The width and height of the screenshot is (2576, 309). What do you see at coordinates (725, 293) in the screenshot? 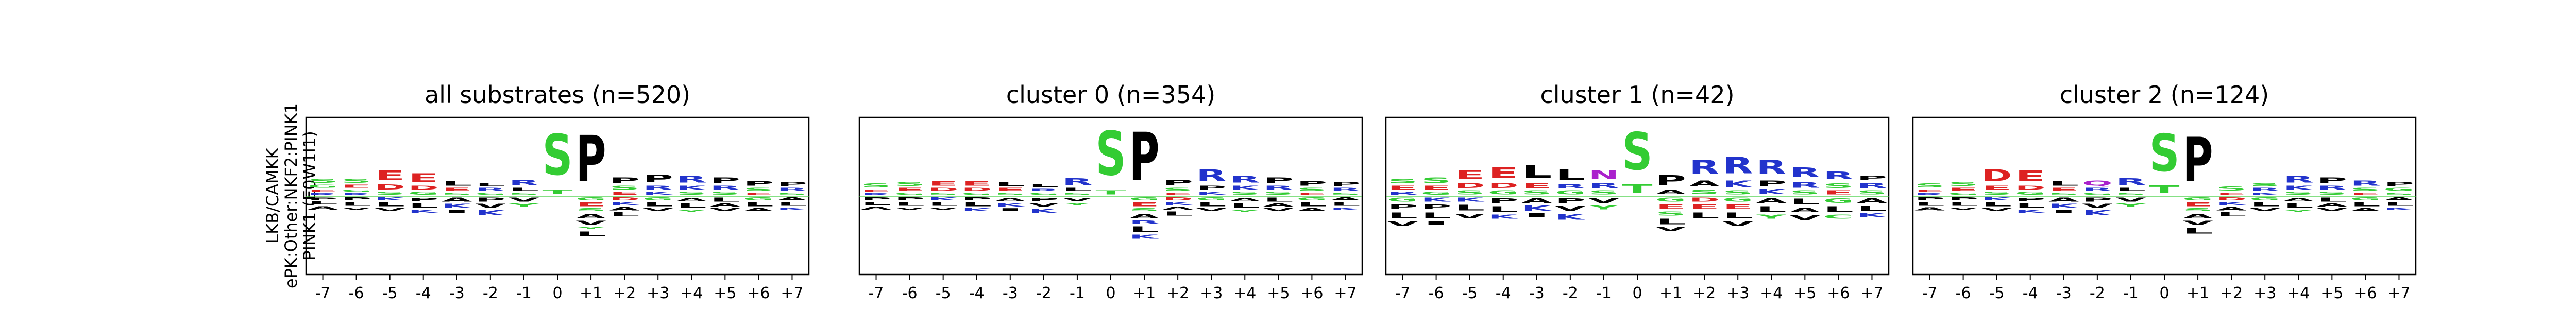
I see `x-tick-label: +5` at bounding box center [725, 293].